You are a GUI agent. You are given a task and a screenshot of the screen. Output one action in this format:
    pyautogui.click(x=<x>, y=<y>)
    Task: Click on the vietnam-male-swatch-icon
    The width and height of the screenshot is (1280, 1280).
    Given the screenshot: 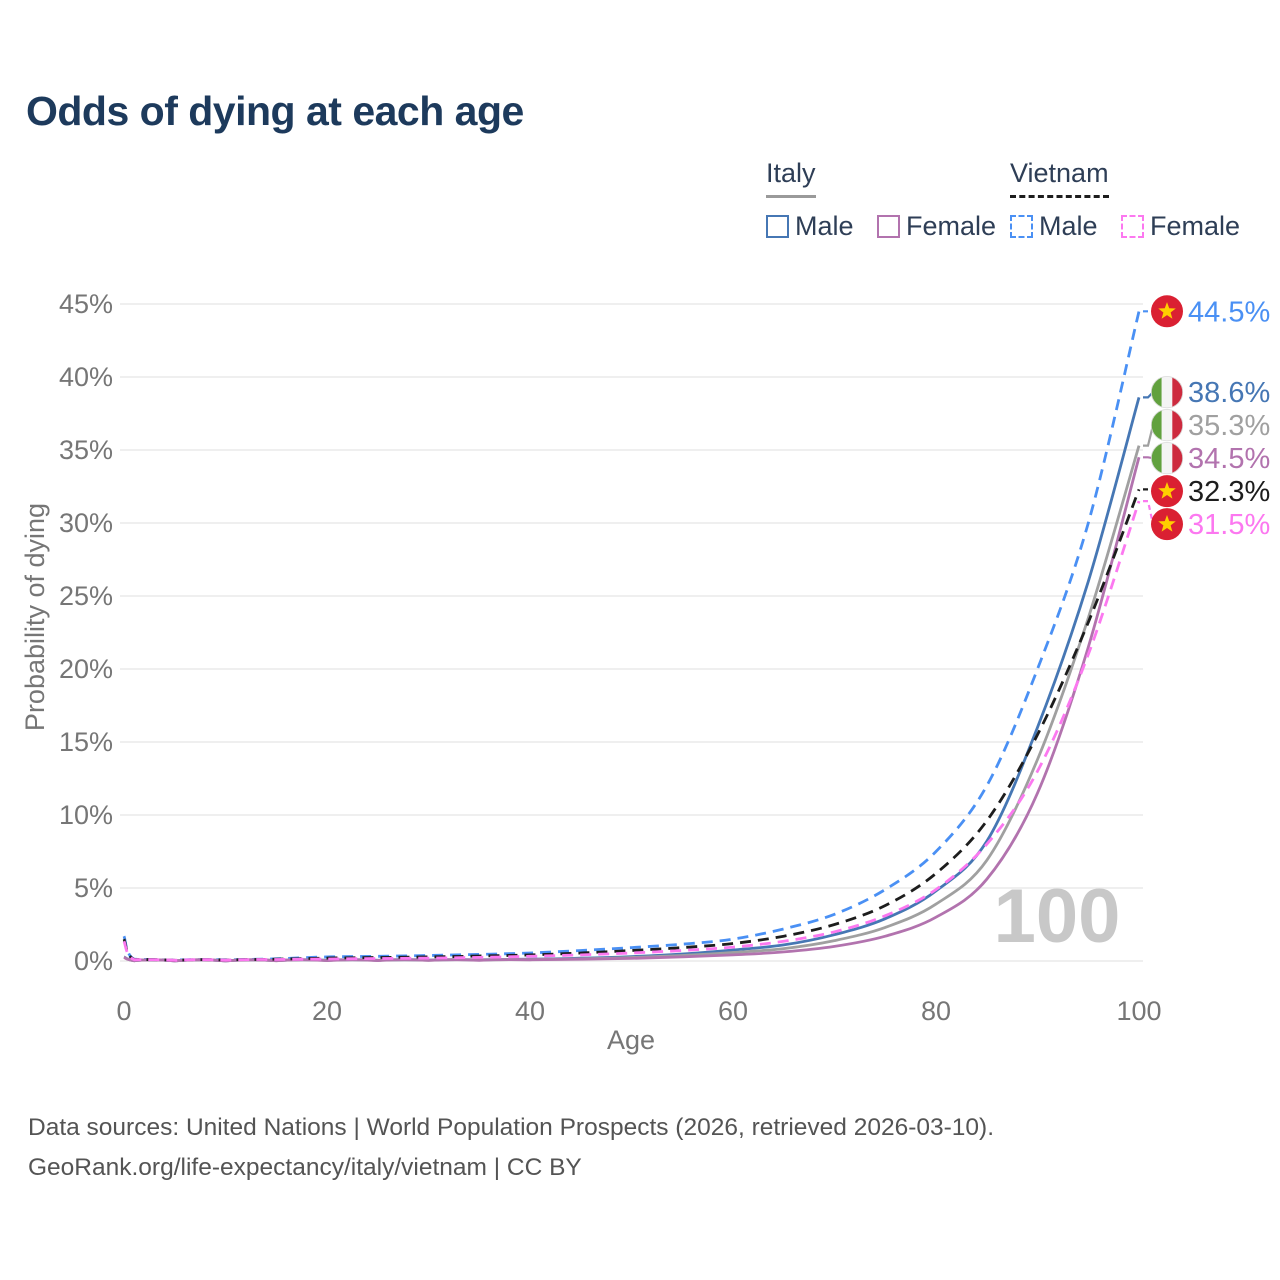 What is the action you would take?
    pyautogui.click(x=1021, y=226)
    